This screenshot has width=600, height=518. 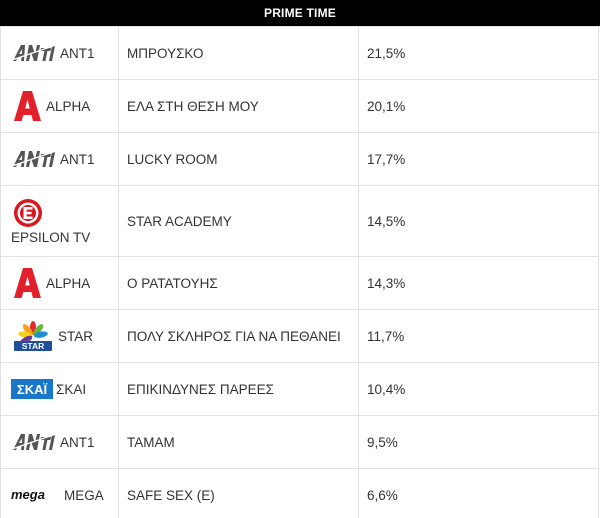 What do you see at coordinates (51, 237) in the screenshot?
I see `channel-name: EPSILON TV` at bounding box center [51, 237].